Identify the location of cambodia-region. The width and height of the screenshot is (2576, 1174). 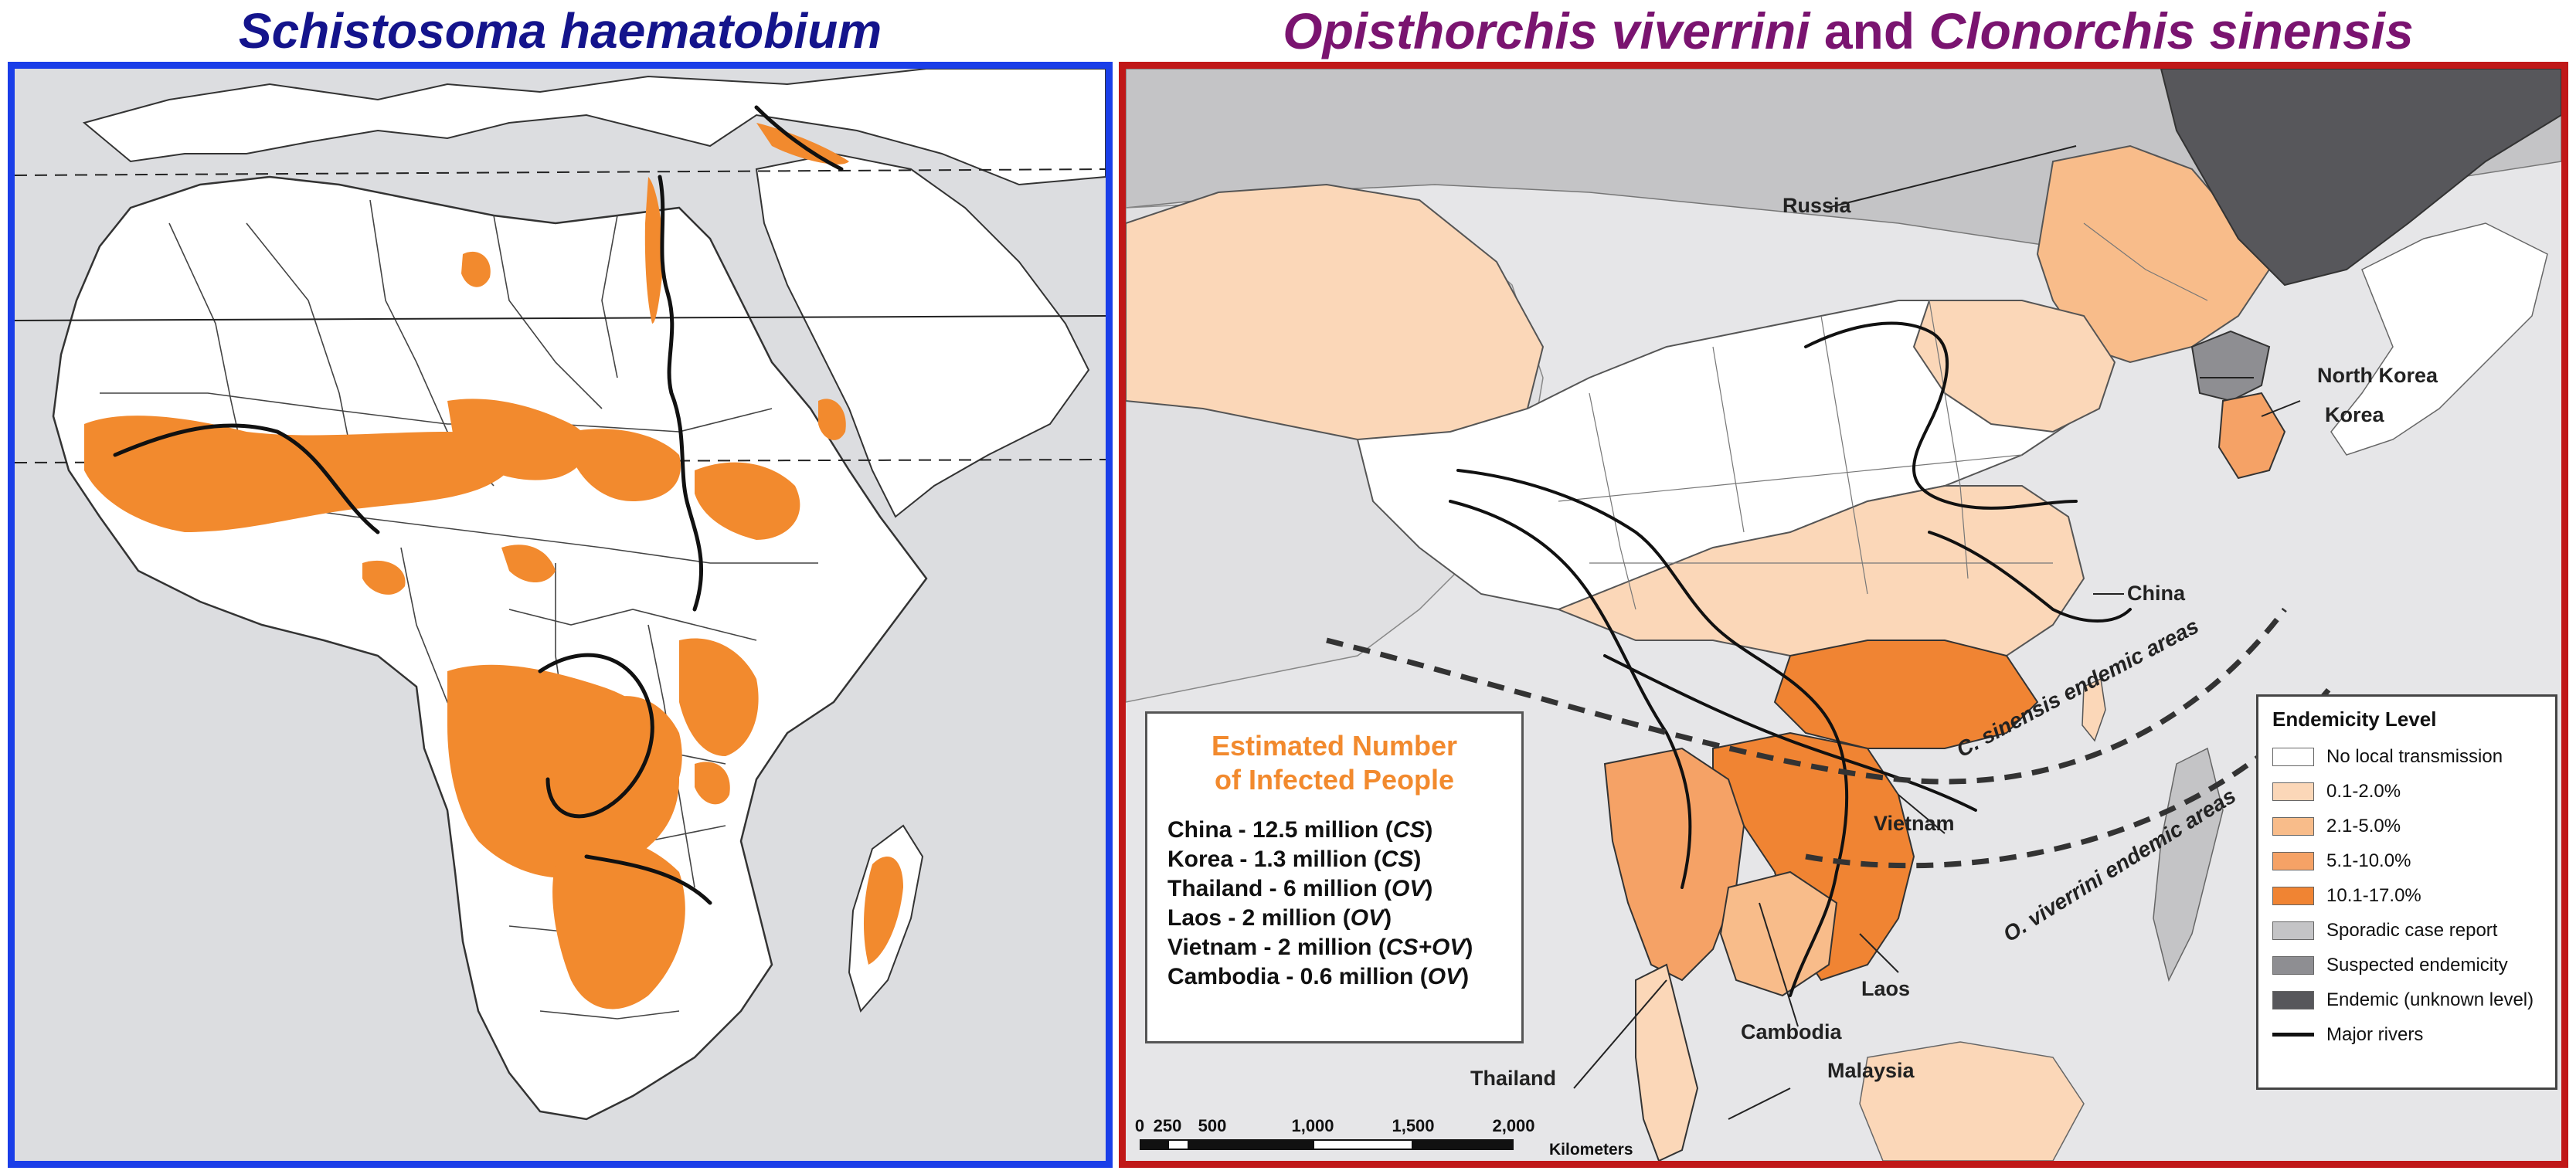
(1778, 933).